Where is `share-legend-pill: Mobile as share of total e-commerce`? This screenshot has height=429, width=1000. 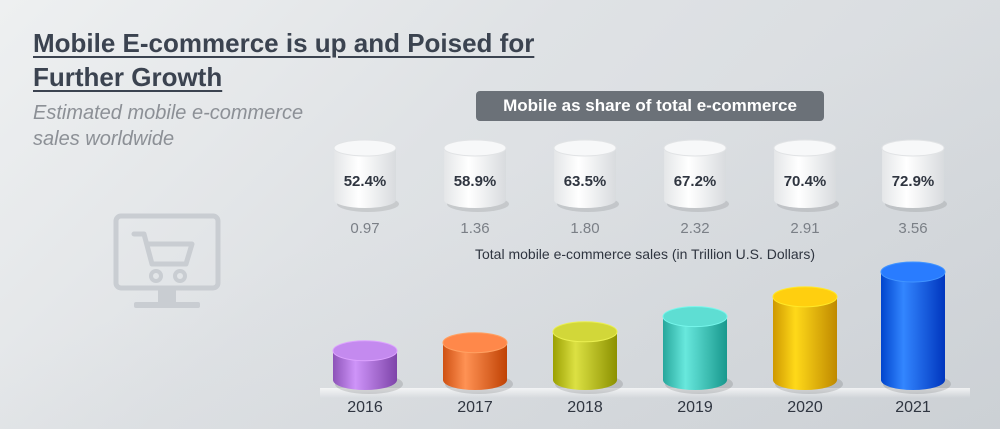 share-legend-pill: Mobile as share of total e-commerce is located at coordinates (650, 106).